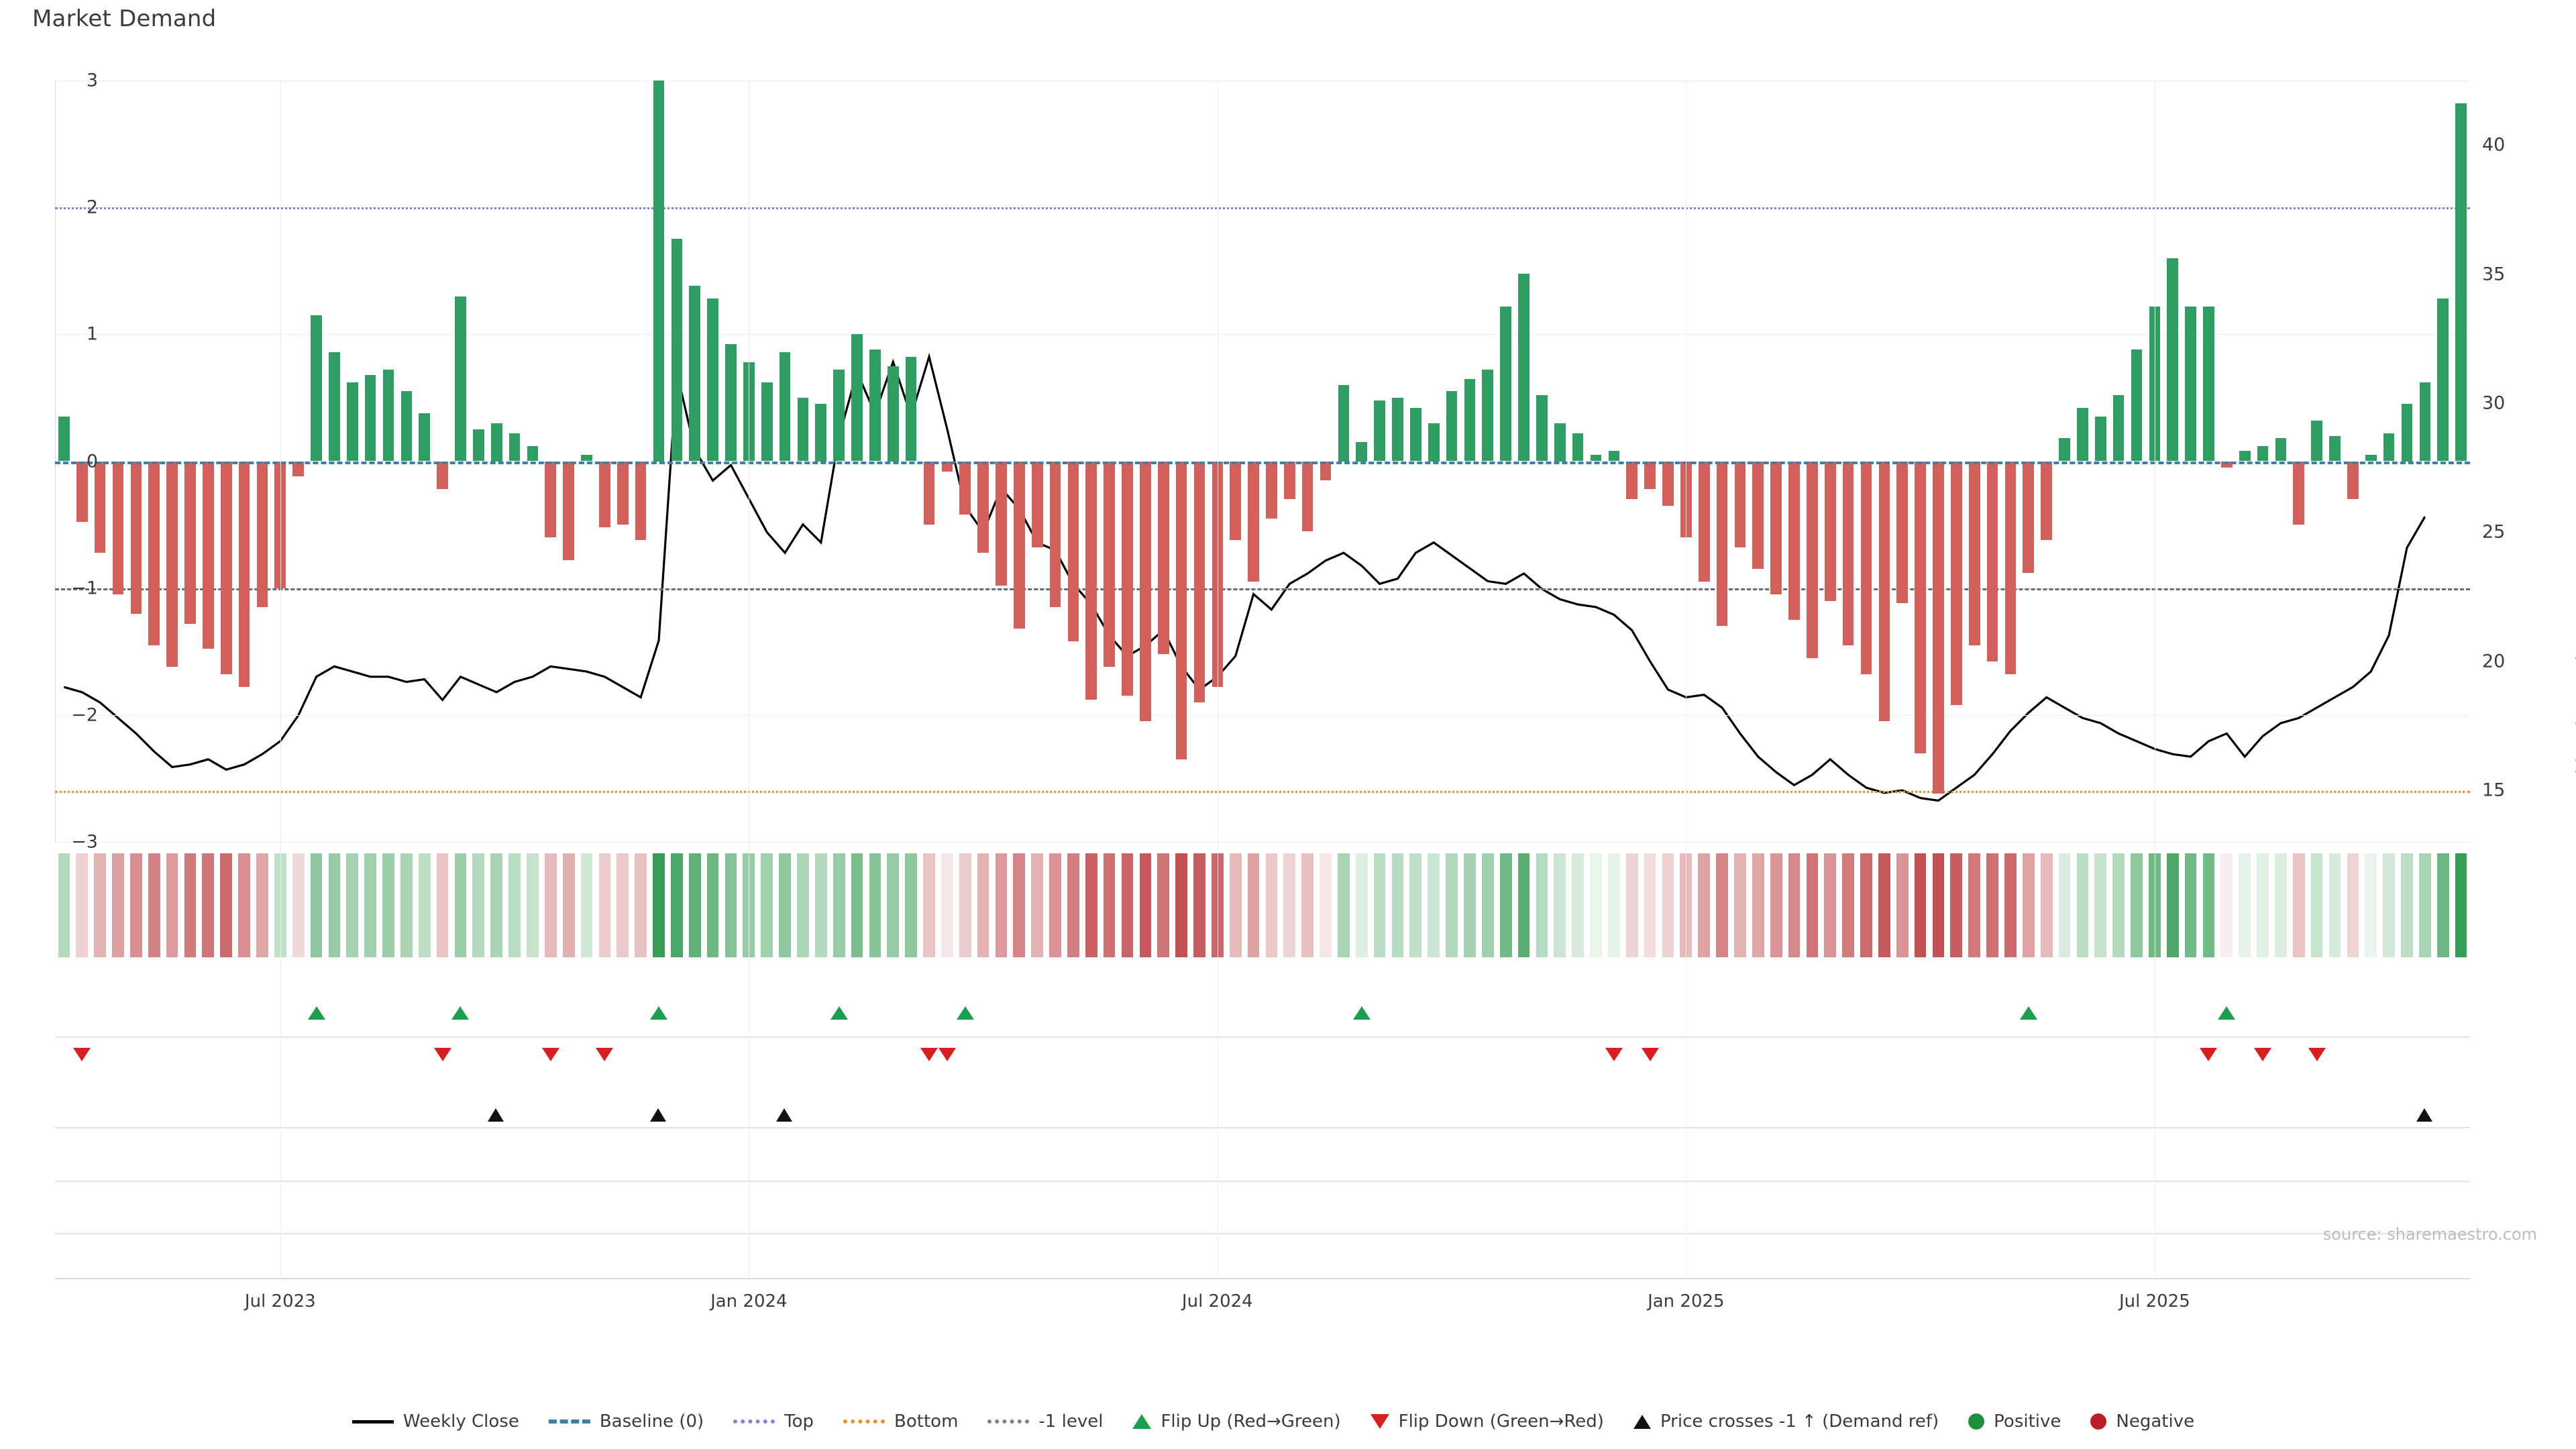 This screenshot has height=1449, width=2576. Describe the element at coordinates (1008, 1421) in the screenshot. I see `dot-gray-icon` at that location.